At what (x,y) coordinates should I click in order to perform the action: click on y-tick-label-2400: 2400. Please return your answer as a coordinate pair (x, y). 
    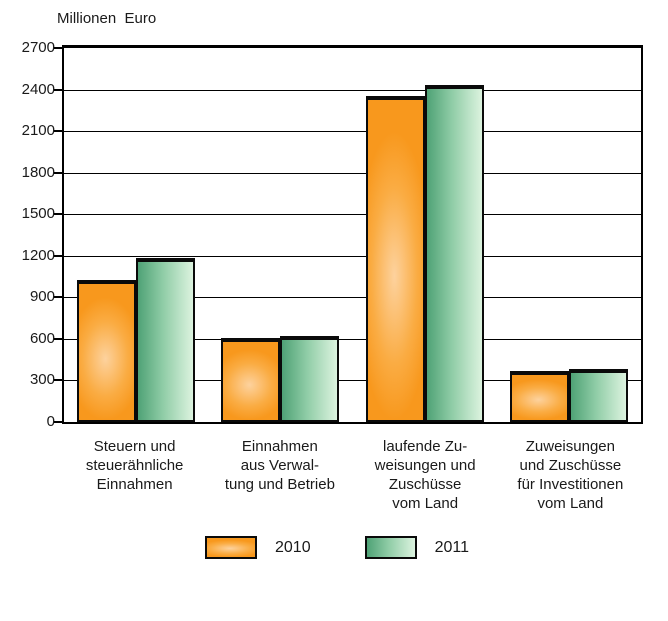
    Looking at the image, I should click on (38, 89).